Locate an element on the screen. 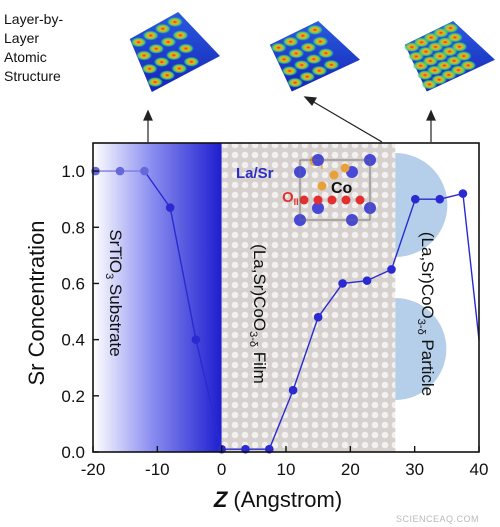 This screenshot has width=500, height=527. y-tick-label: 1.0 is located at coordinates (73, 171).